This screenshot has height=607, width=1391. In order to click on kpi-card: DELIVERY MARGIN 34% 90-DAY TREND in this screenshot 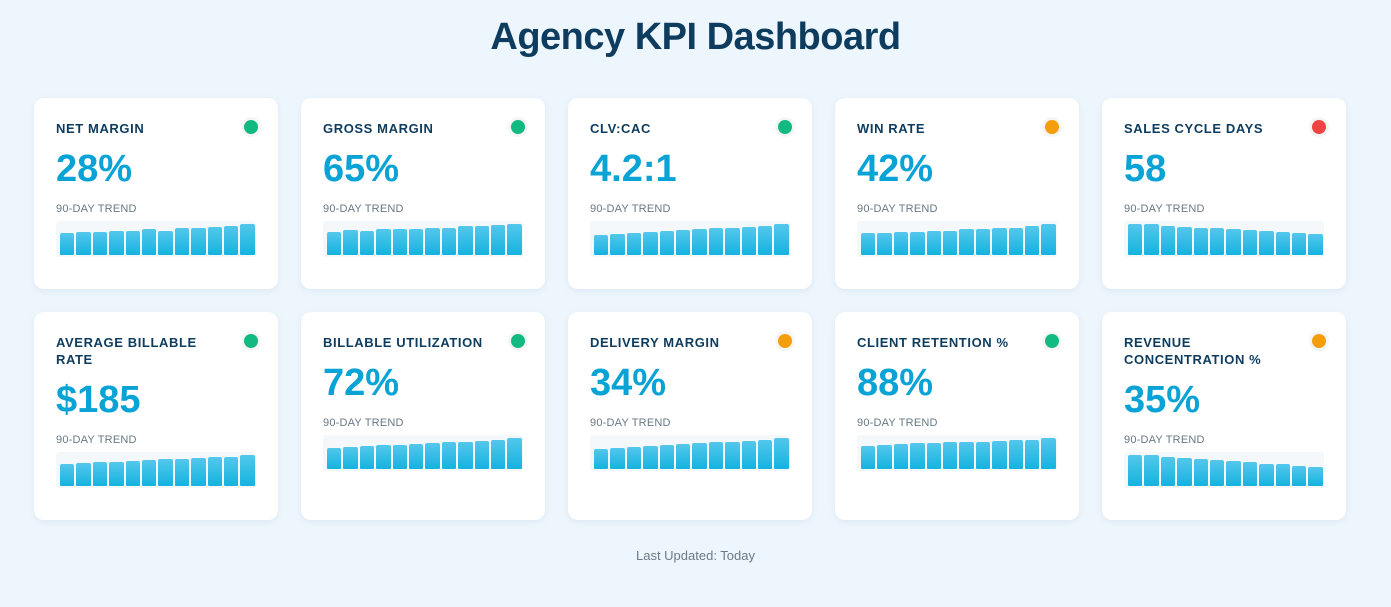, I will do `click(690, 416)`.